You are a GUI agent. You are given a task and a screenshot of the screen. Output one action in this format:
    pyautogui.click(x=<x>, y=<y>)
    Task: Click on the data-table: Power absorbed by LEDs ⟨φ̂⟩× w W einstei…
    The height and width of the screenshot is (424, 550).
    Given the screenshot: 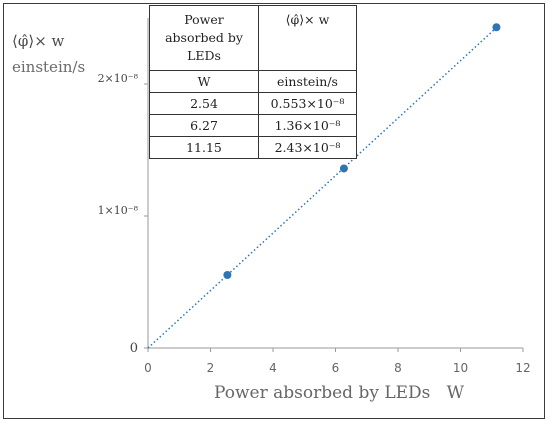 What is the action you would take?
    pyautogui.click(x=253, y=82)
    